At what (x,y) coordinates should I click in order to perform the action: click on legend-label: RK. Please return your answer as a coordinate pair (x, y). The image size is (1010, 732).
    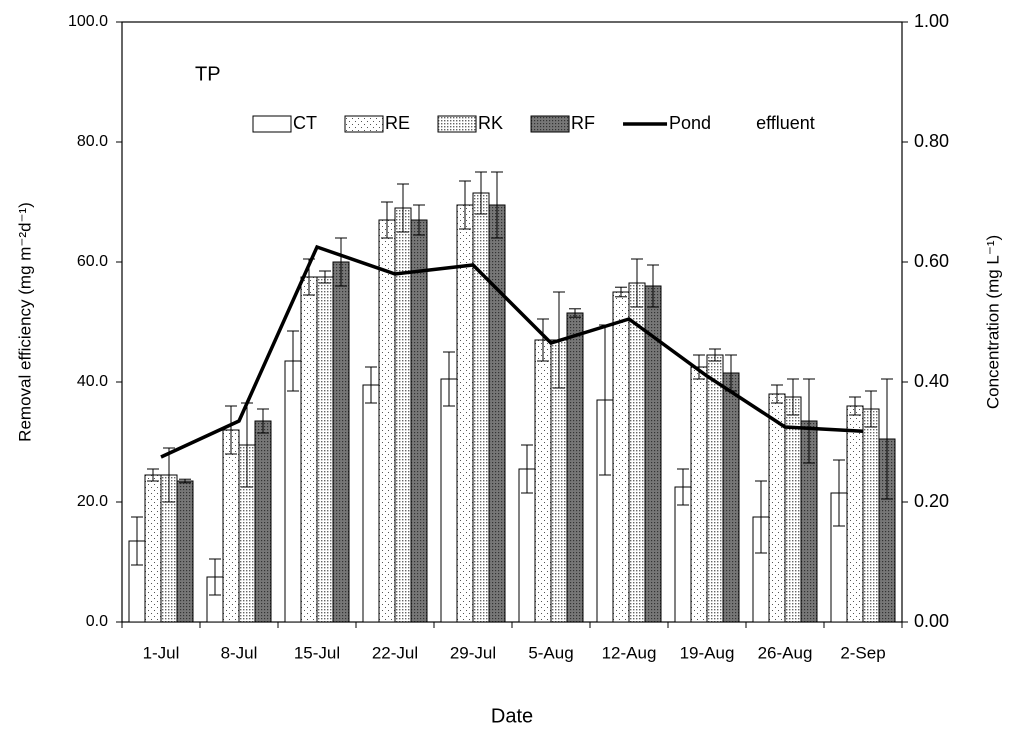
    Looking at the image, I should click on (490, 123).